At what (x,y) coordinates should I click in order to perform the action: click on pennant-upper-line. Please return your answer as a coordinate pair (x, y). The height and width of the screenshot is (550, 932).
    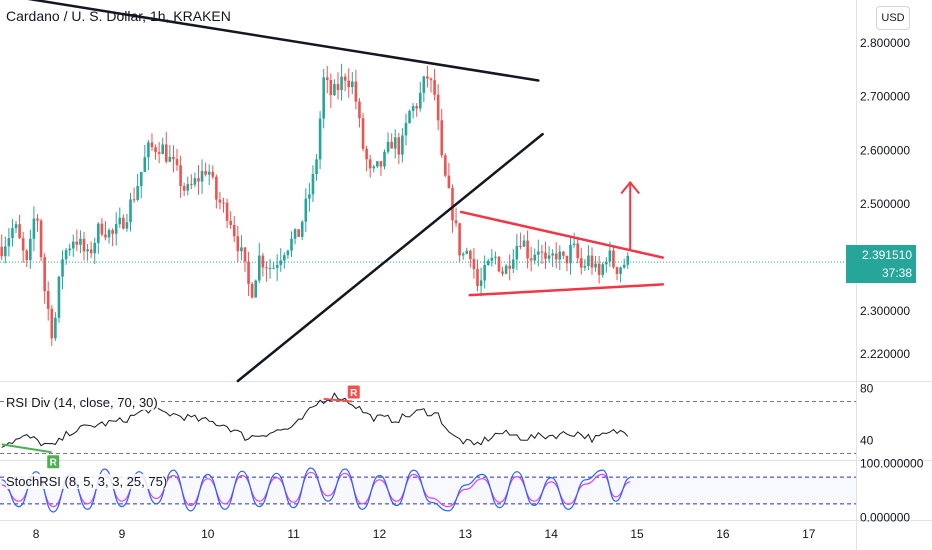
    Looking at the image, I should click on (562, 234).